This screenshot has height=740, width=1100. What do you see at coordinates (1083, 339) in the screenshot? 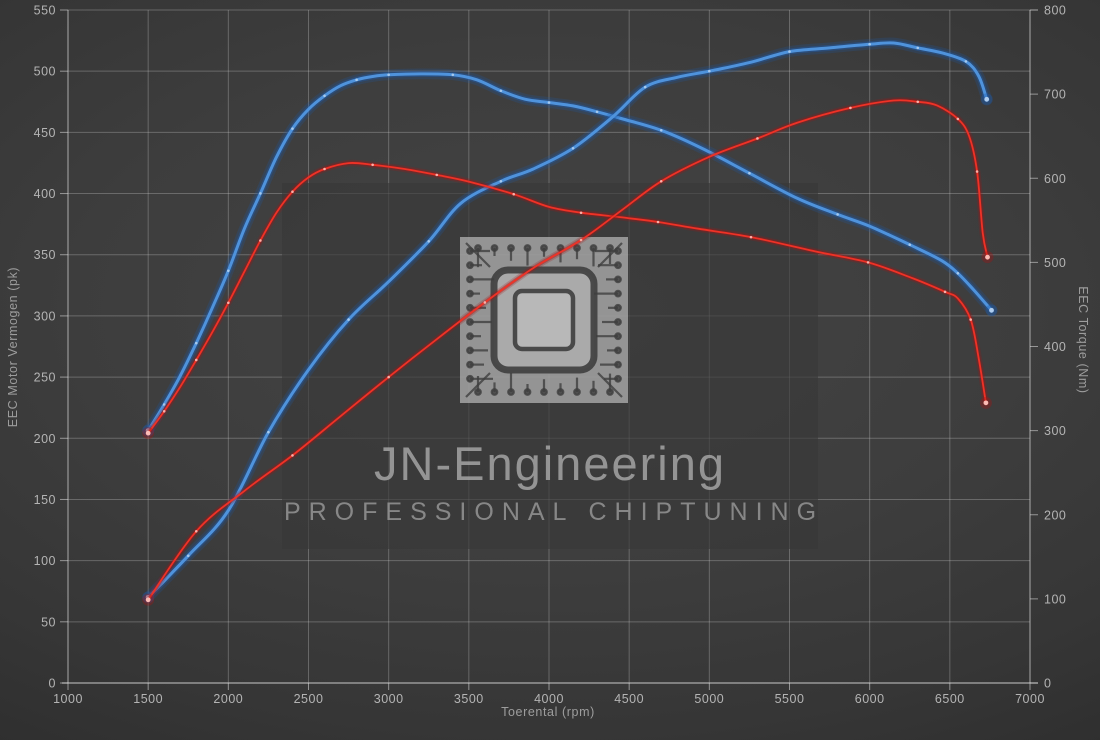
I see `right-axis-title: EEC Torque (Nm)` at bounding box center [1083, 339].